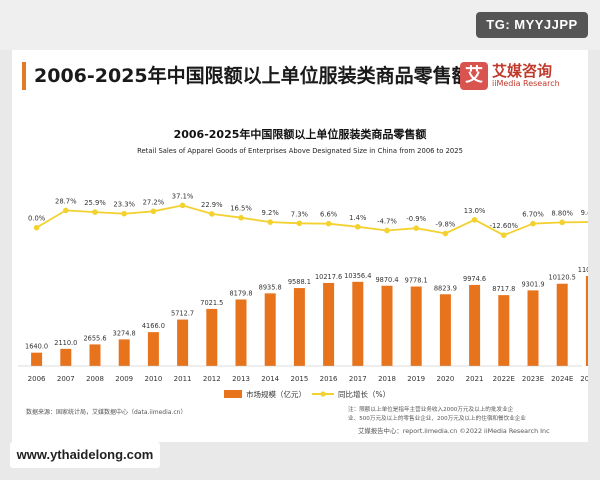  Describe the element at coordinates (124, 213) in the screenshot. I see `growth-point-2009` at that location.